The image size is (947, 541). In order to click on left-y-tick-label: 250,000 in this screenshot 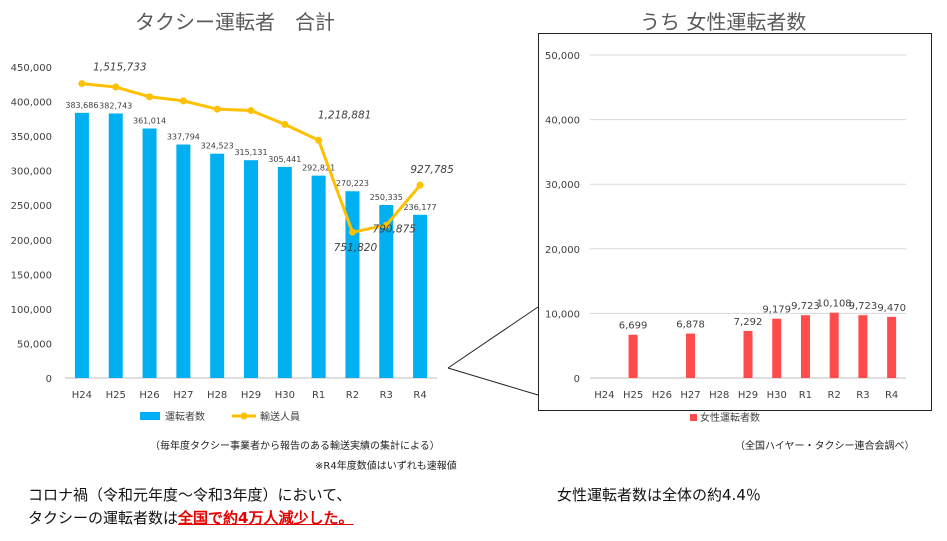, I will do `click(31, 206)`.